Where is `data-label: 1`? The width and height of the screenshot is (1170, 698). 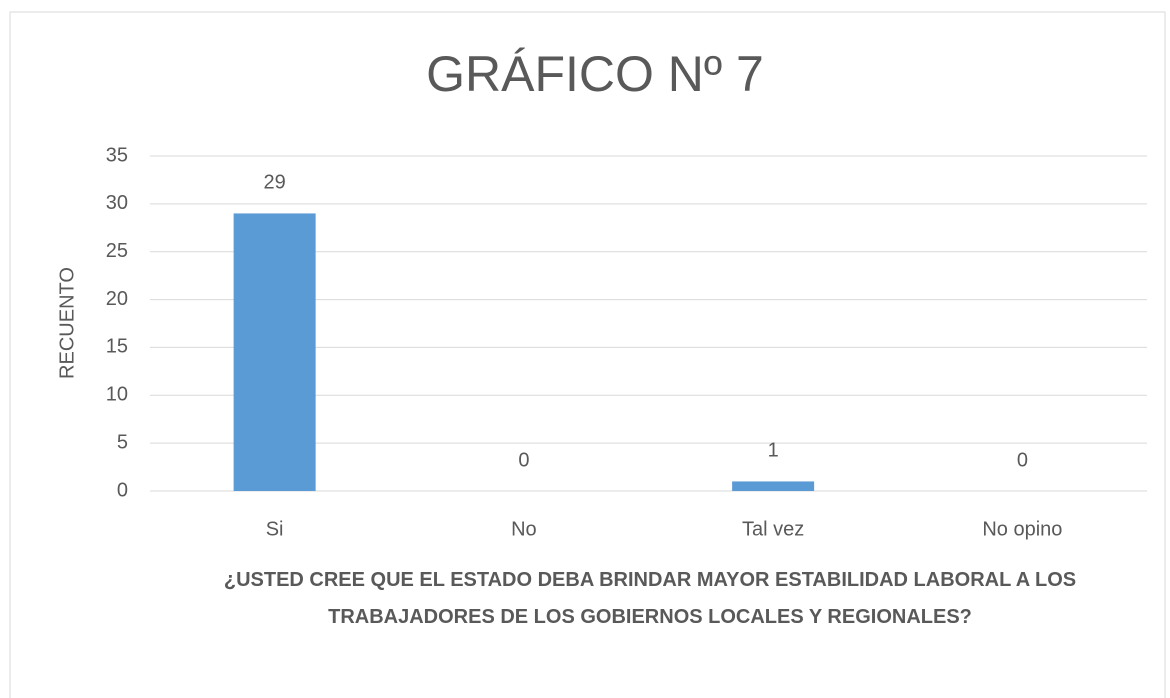 data-label: 1 is located at coordinates (773, 451).